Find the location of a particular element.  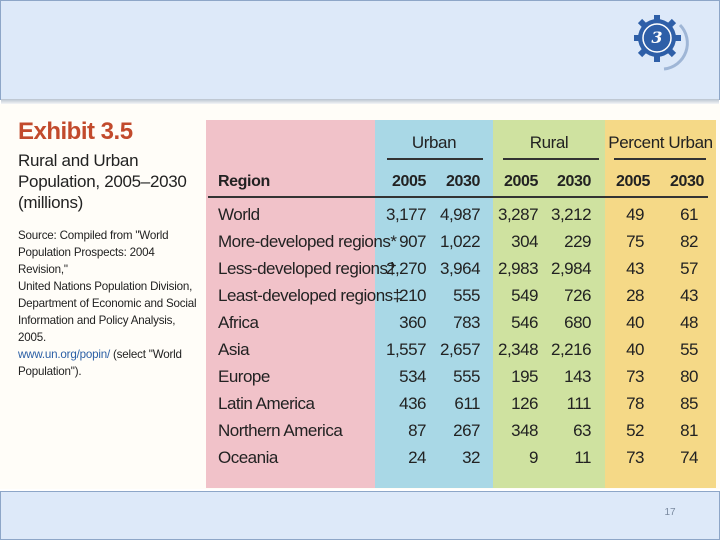

urban-2005-cell: 210 is located at coordinates (412, 295).